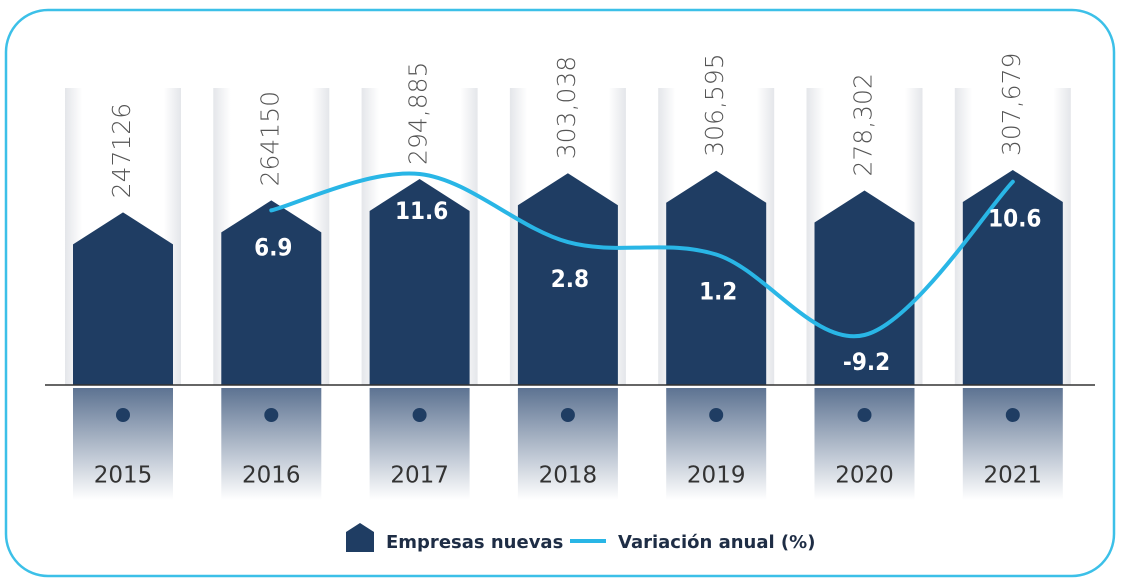 The image size is (1121, 582). What do you see at coordinates (864, 476) in the screenshot?
I see `x-tick-label: 2020` at bounding box center [864, 476].